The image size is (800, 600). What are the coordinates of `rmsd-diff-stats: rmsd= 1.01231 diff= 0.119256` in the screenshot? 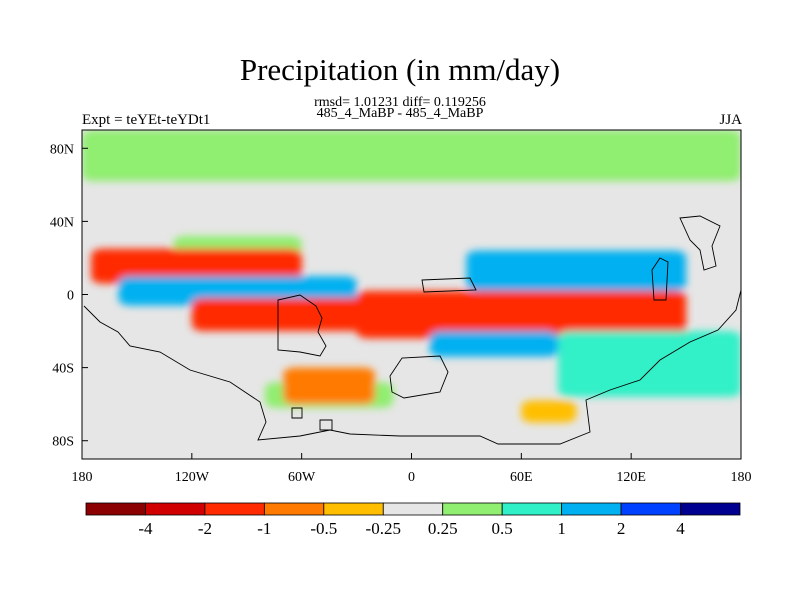 It's located at (400, 102).